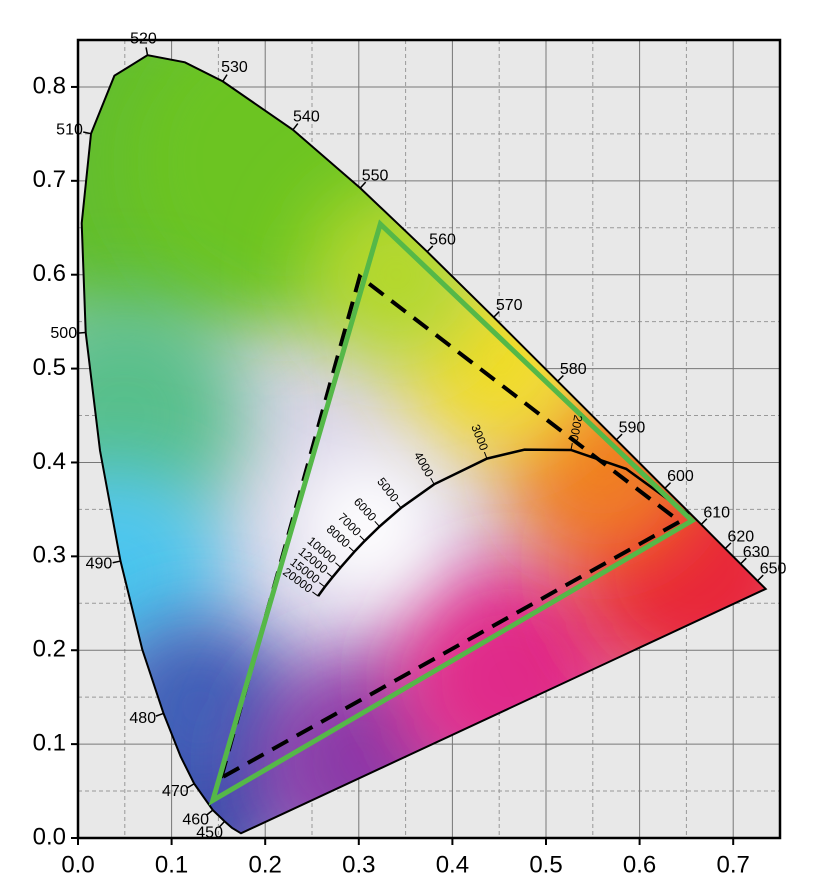 The height and width of the screenshot is (890, 813). I want to click on x-tick-label: 0.7, so click(733, 864).